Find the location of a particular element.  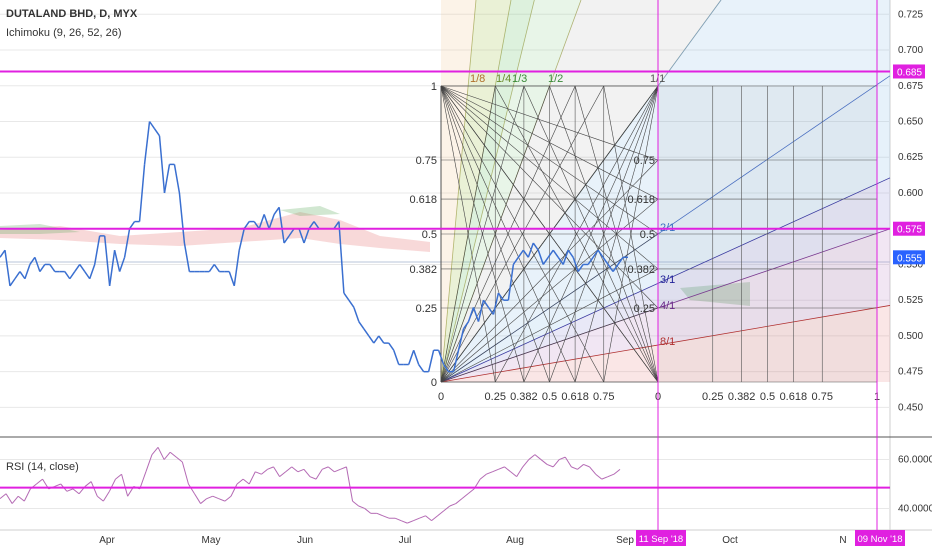

rsi-legend: RSI (14, close) is located at coordinates (42, 467).